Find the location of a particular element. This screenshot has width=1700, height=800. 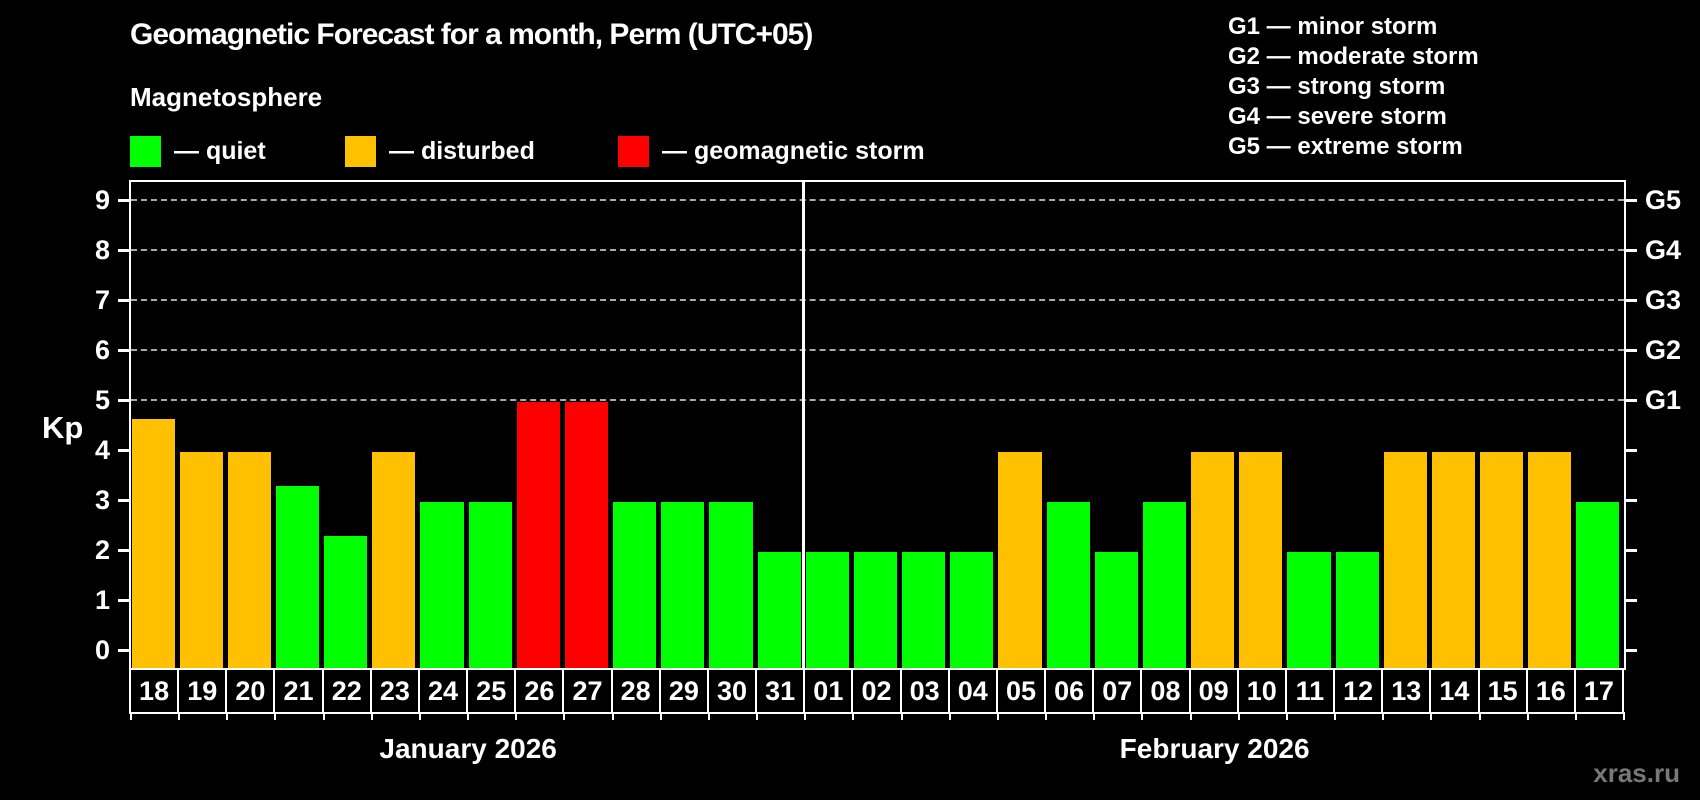

g-axis-label-g3: G3 is located at coordinates (1663, 300).